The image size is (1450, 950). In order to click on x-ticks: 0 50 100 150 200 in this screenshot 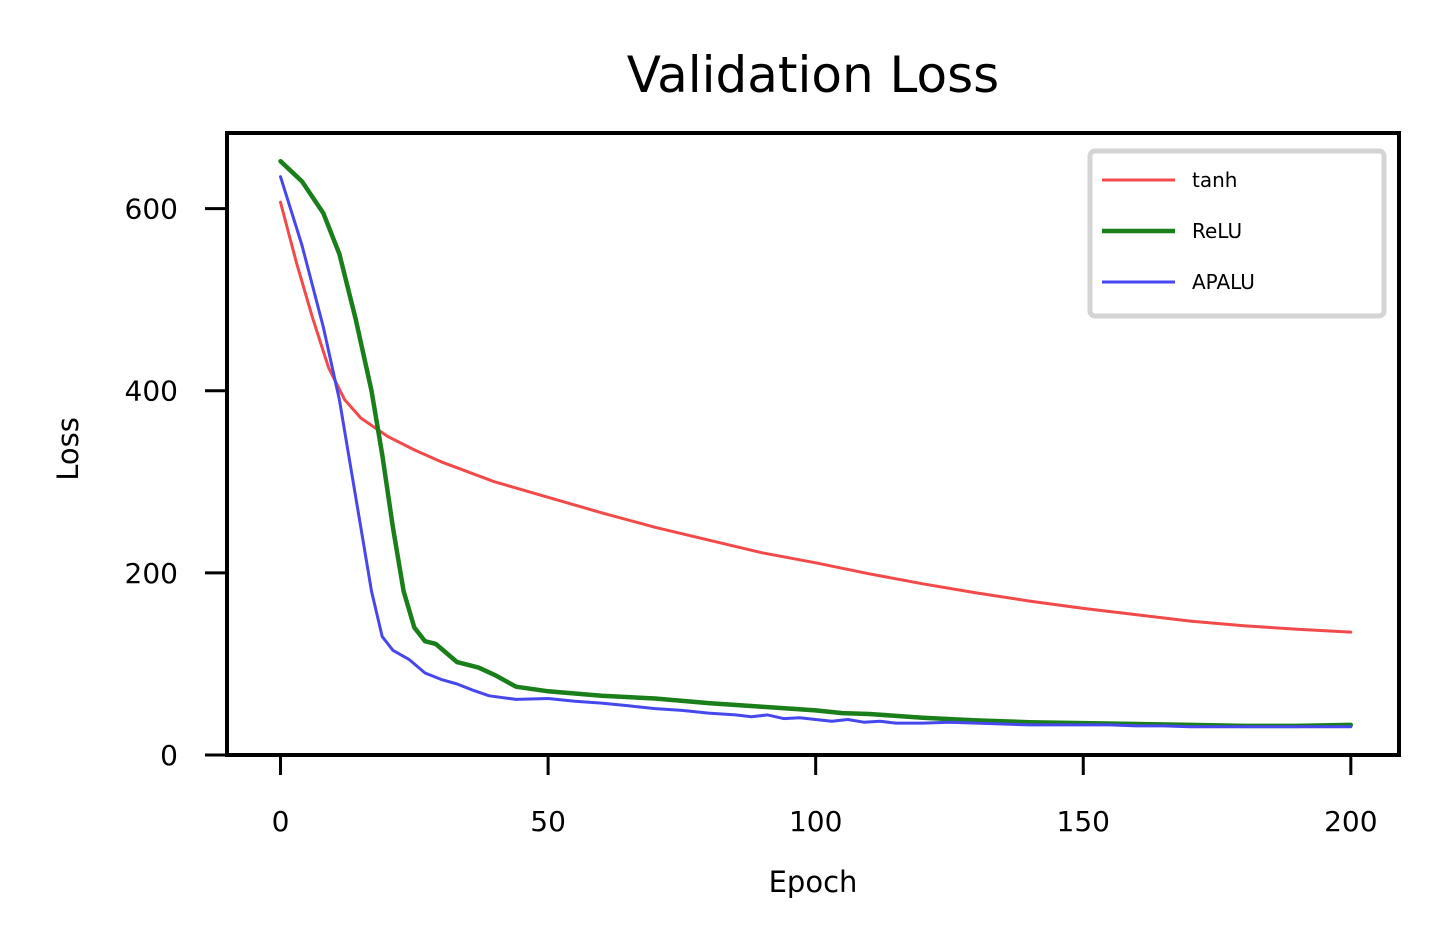, I will do `click(825, 796)`.